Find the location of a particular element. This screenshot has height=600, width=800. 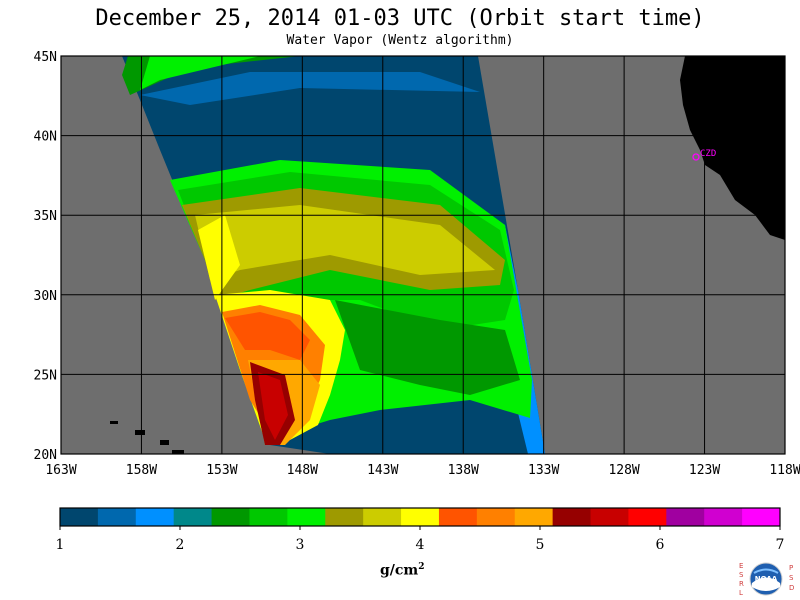

colorbar-tick-label: 6 is located at coordinates (660, 545).